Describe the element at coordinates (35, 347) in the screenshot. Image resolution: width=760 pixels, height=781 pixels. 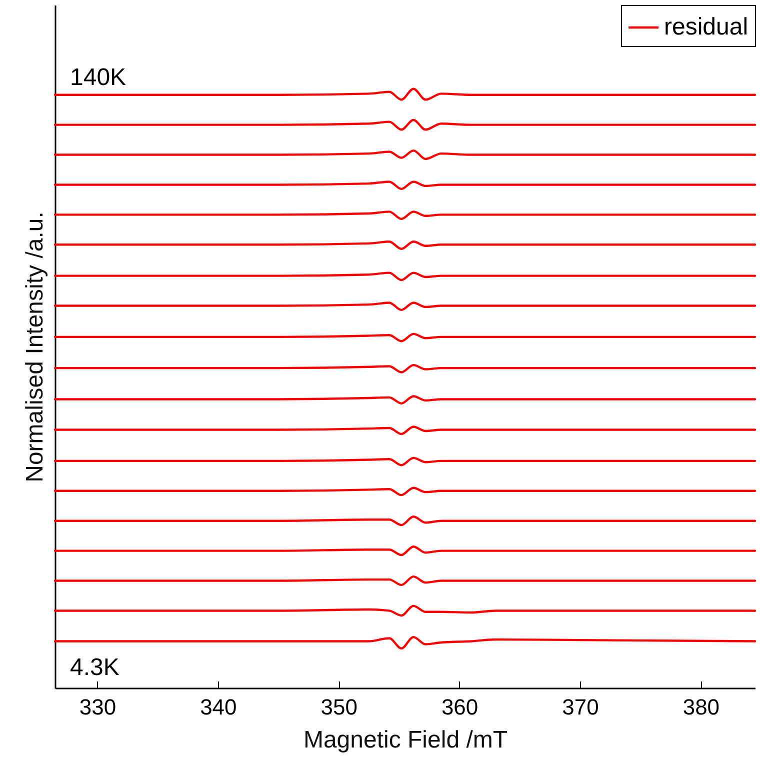
I see `y-axis-title: Normalised Intensity /a.u.` at that location.